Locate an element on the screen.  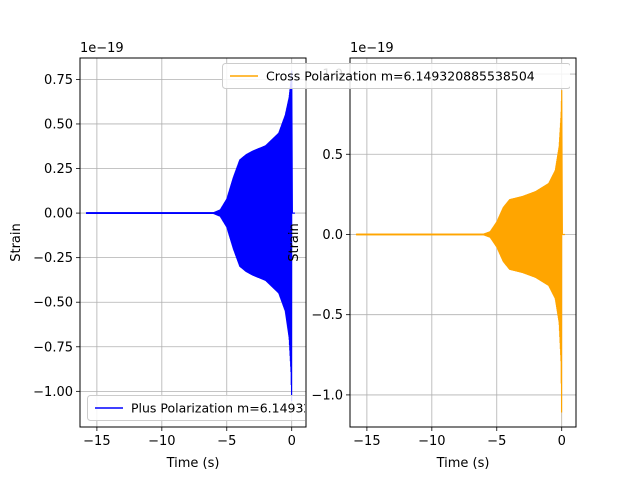
y-tick-label: −0.50 is located at coordinates (53, 303).